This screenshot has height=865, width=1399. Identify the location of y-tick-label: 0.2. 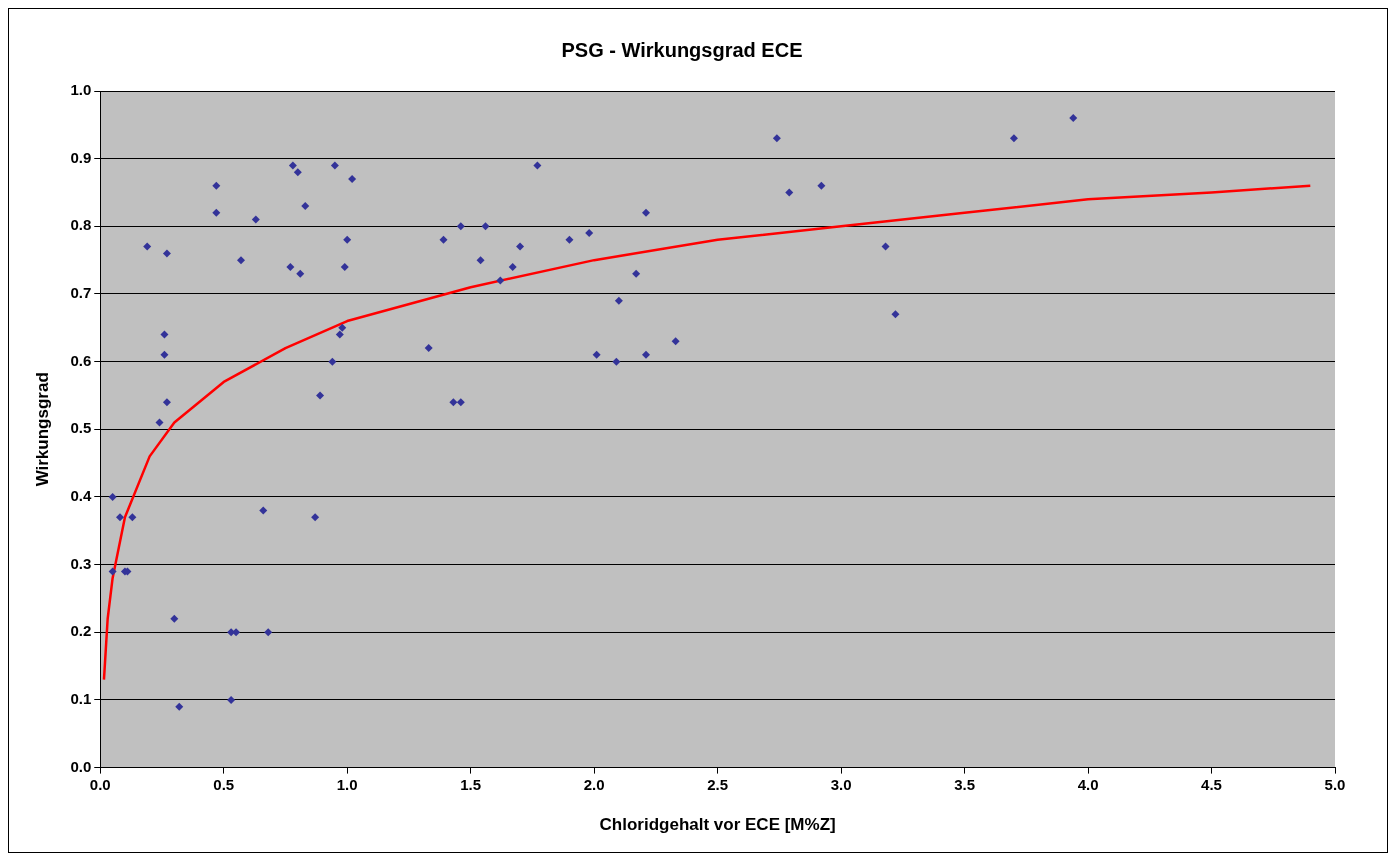
(81, 631).